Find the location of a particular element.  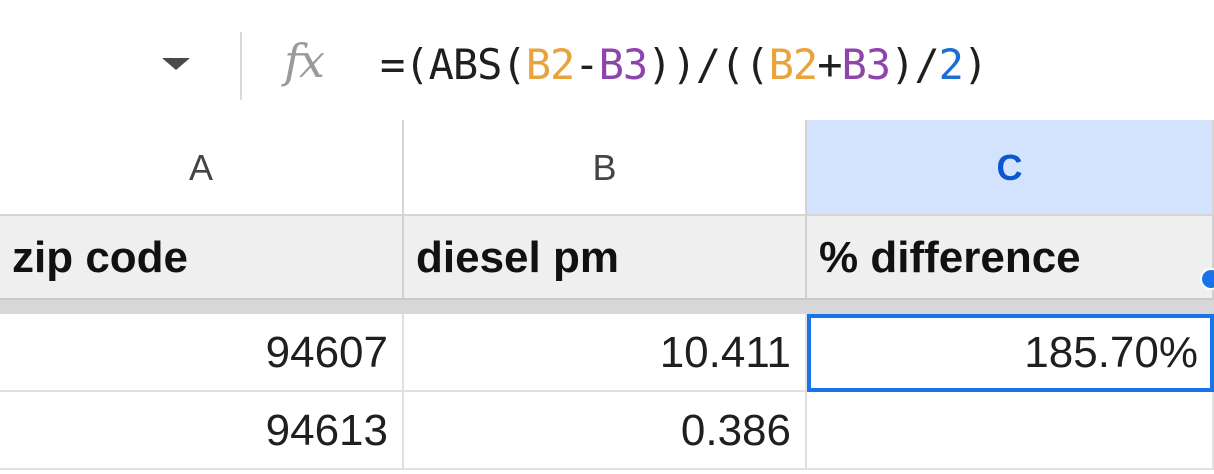

cell-b1: diesel pm is located at coordinates (605, 258).